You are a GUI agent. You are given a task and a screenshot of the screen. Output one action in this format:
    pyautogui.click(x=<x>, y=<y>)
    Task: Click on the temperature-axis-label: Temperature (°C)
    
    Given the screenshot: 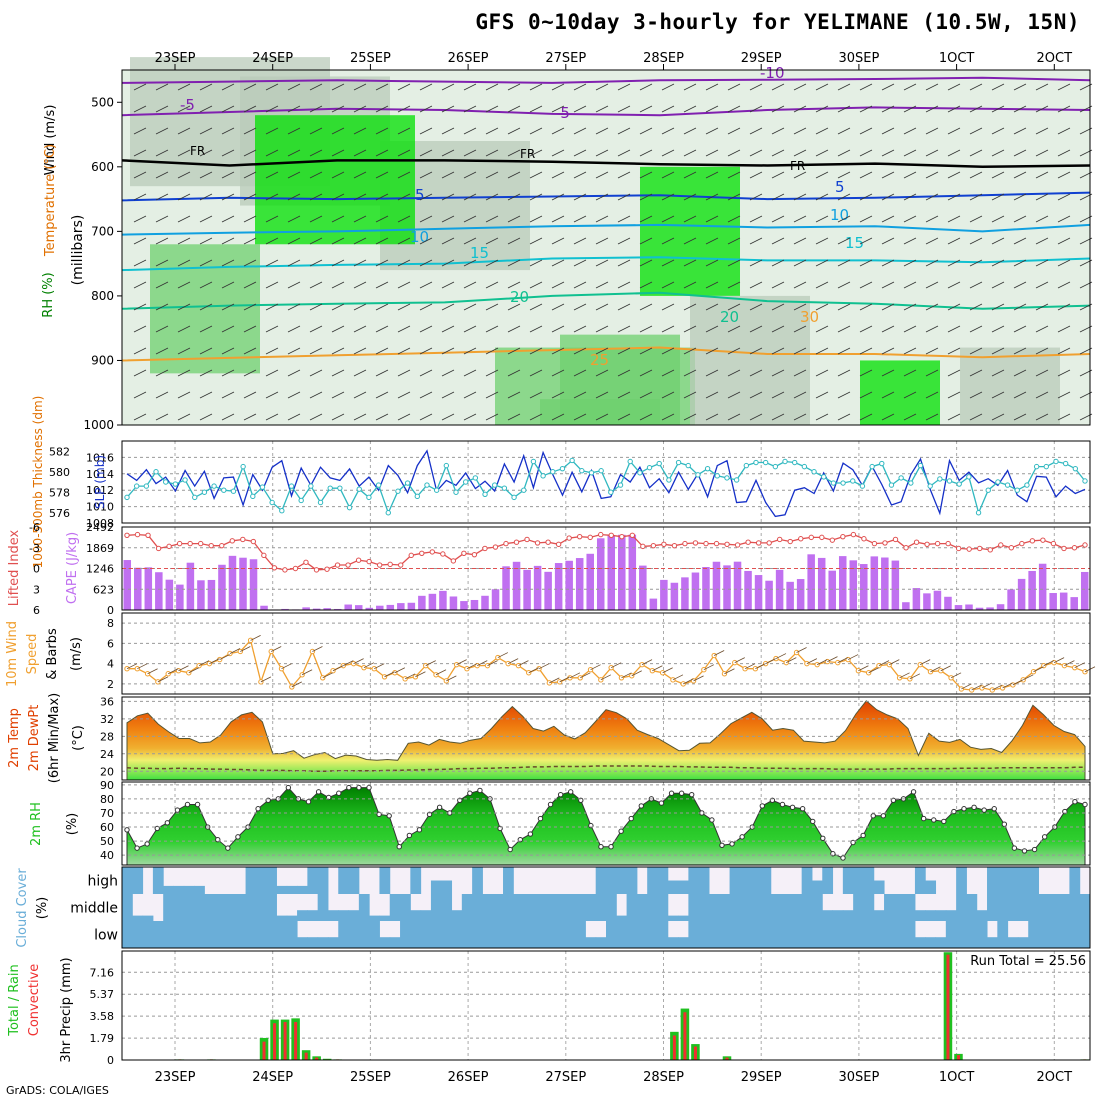 What is the action you would take?
    pyautogui.click(x=50, y=200)
    